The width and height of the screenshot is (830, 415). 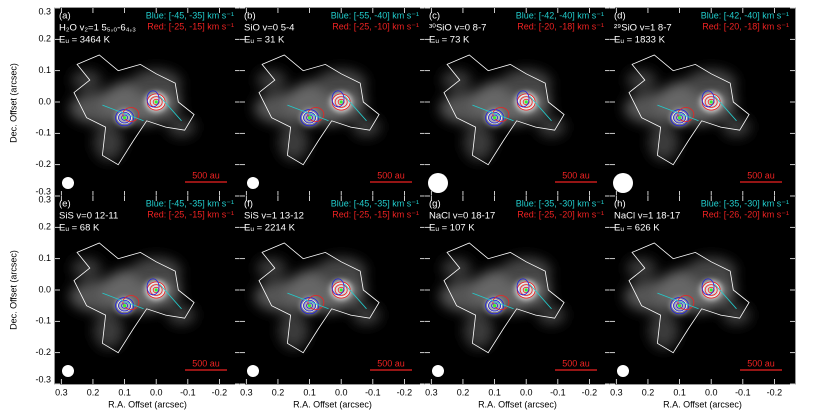 I want to click on upper-energy: Eᵤ = 1833 K, so click(x=640, y=40).